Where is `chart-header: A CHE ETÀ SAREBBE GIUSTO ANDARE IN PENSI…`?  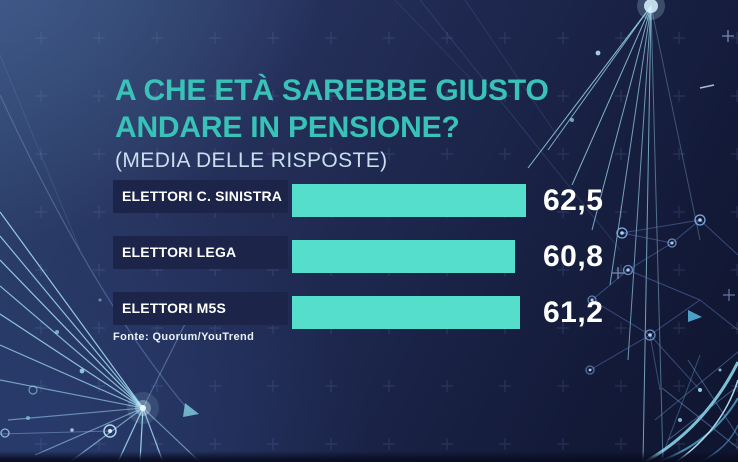
chart-header: A CHE ETÀ SAREBBE GIUSTO ANDARE IN PENSI… is located at coordinates (332, 122).